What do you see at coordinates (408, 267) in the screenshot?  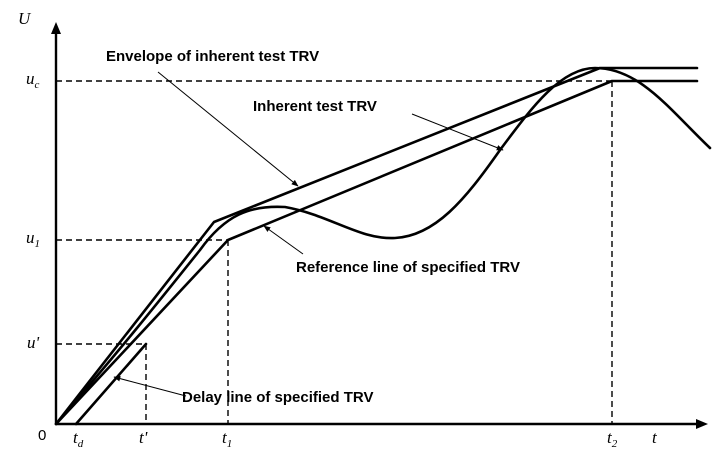 I see `reference-label: Reference line of specified TRV` at bounding box center [408, 267].